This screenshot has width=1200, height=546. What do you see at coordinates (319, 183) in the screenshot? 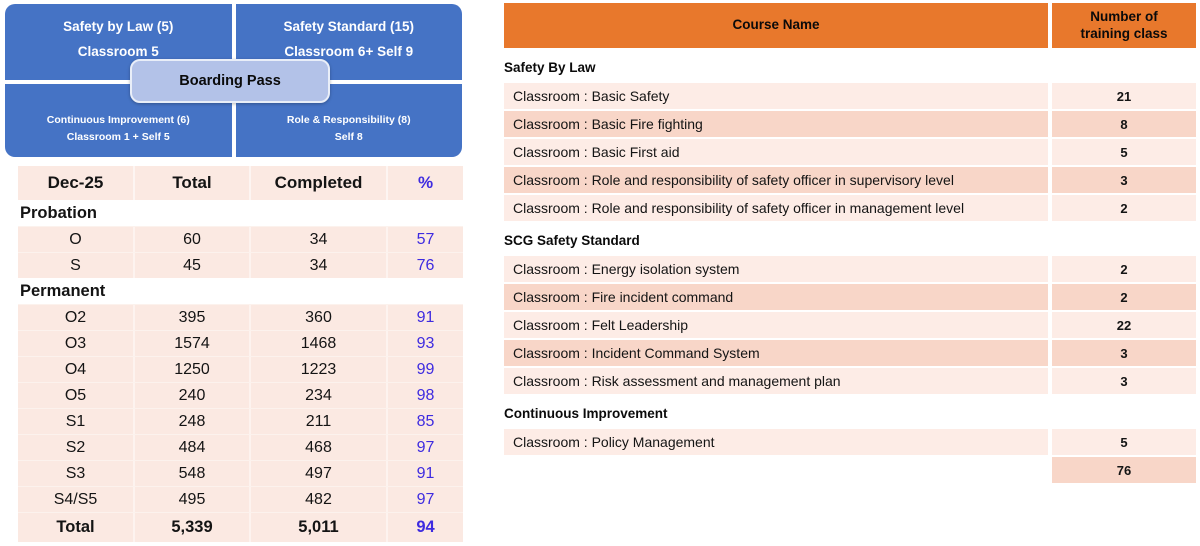
I see `summary-header-completed: Completed` at bounding box center [319, 183].